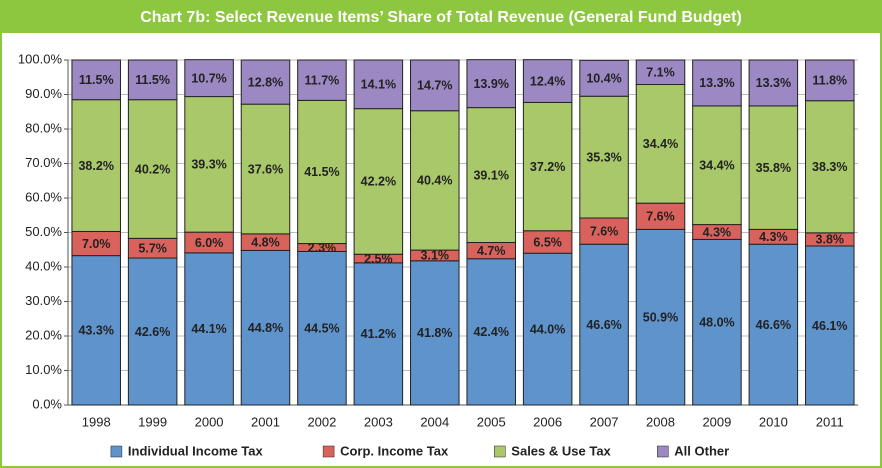 The width and height of the screenshot is (882, 468). What do you see at coordinates (265, 242) in the screenshot?
I see `value-label: 4.8%` at bounding box center [265, 242].